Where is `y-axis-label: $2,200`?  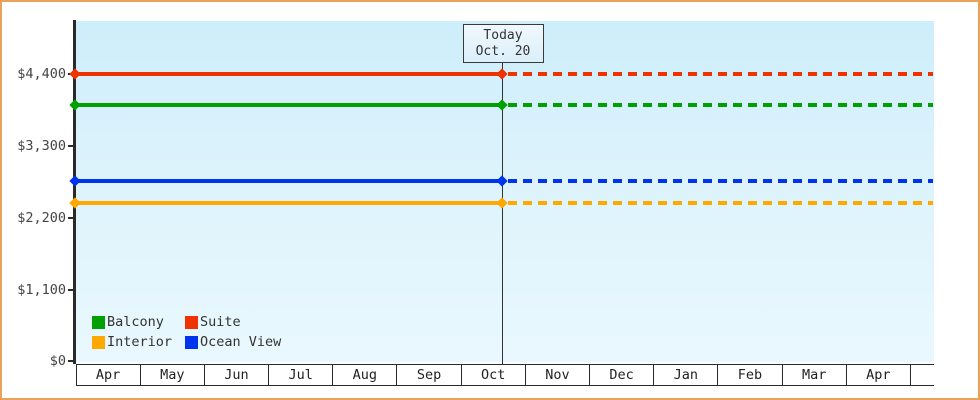 y-axis-label: $2,200 is located at coordinates (41, 217).